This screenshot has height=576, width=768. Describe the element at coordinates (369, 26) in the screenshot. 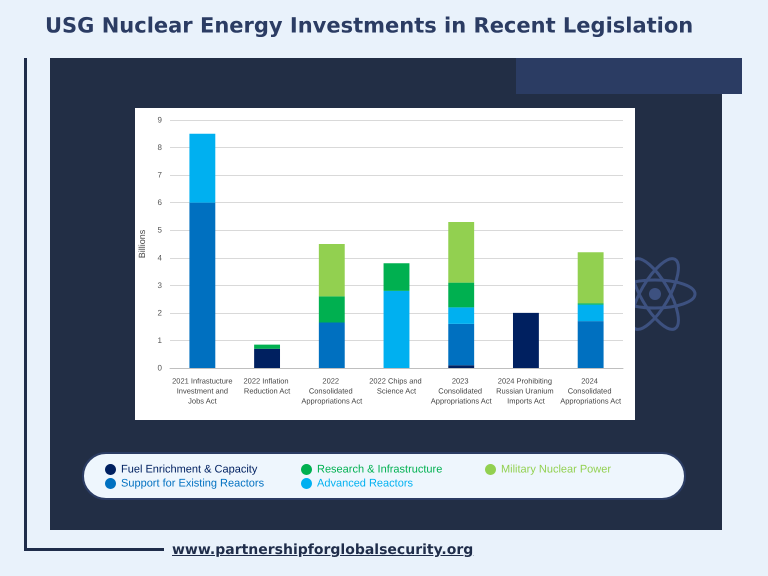

I see `chart-title: USG Nuclear Energy Investments in Recent Legislation` at that location.